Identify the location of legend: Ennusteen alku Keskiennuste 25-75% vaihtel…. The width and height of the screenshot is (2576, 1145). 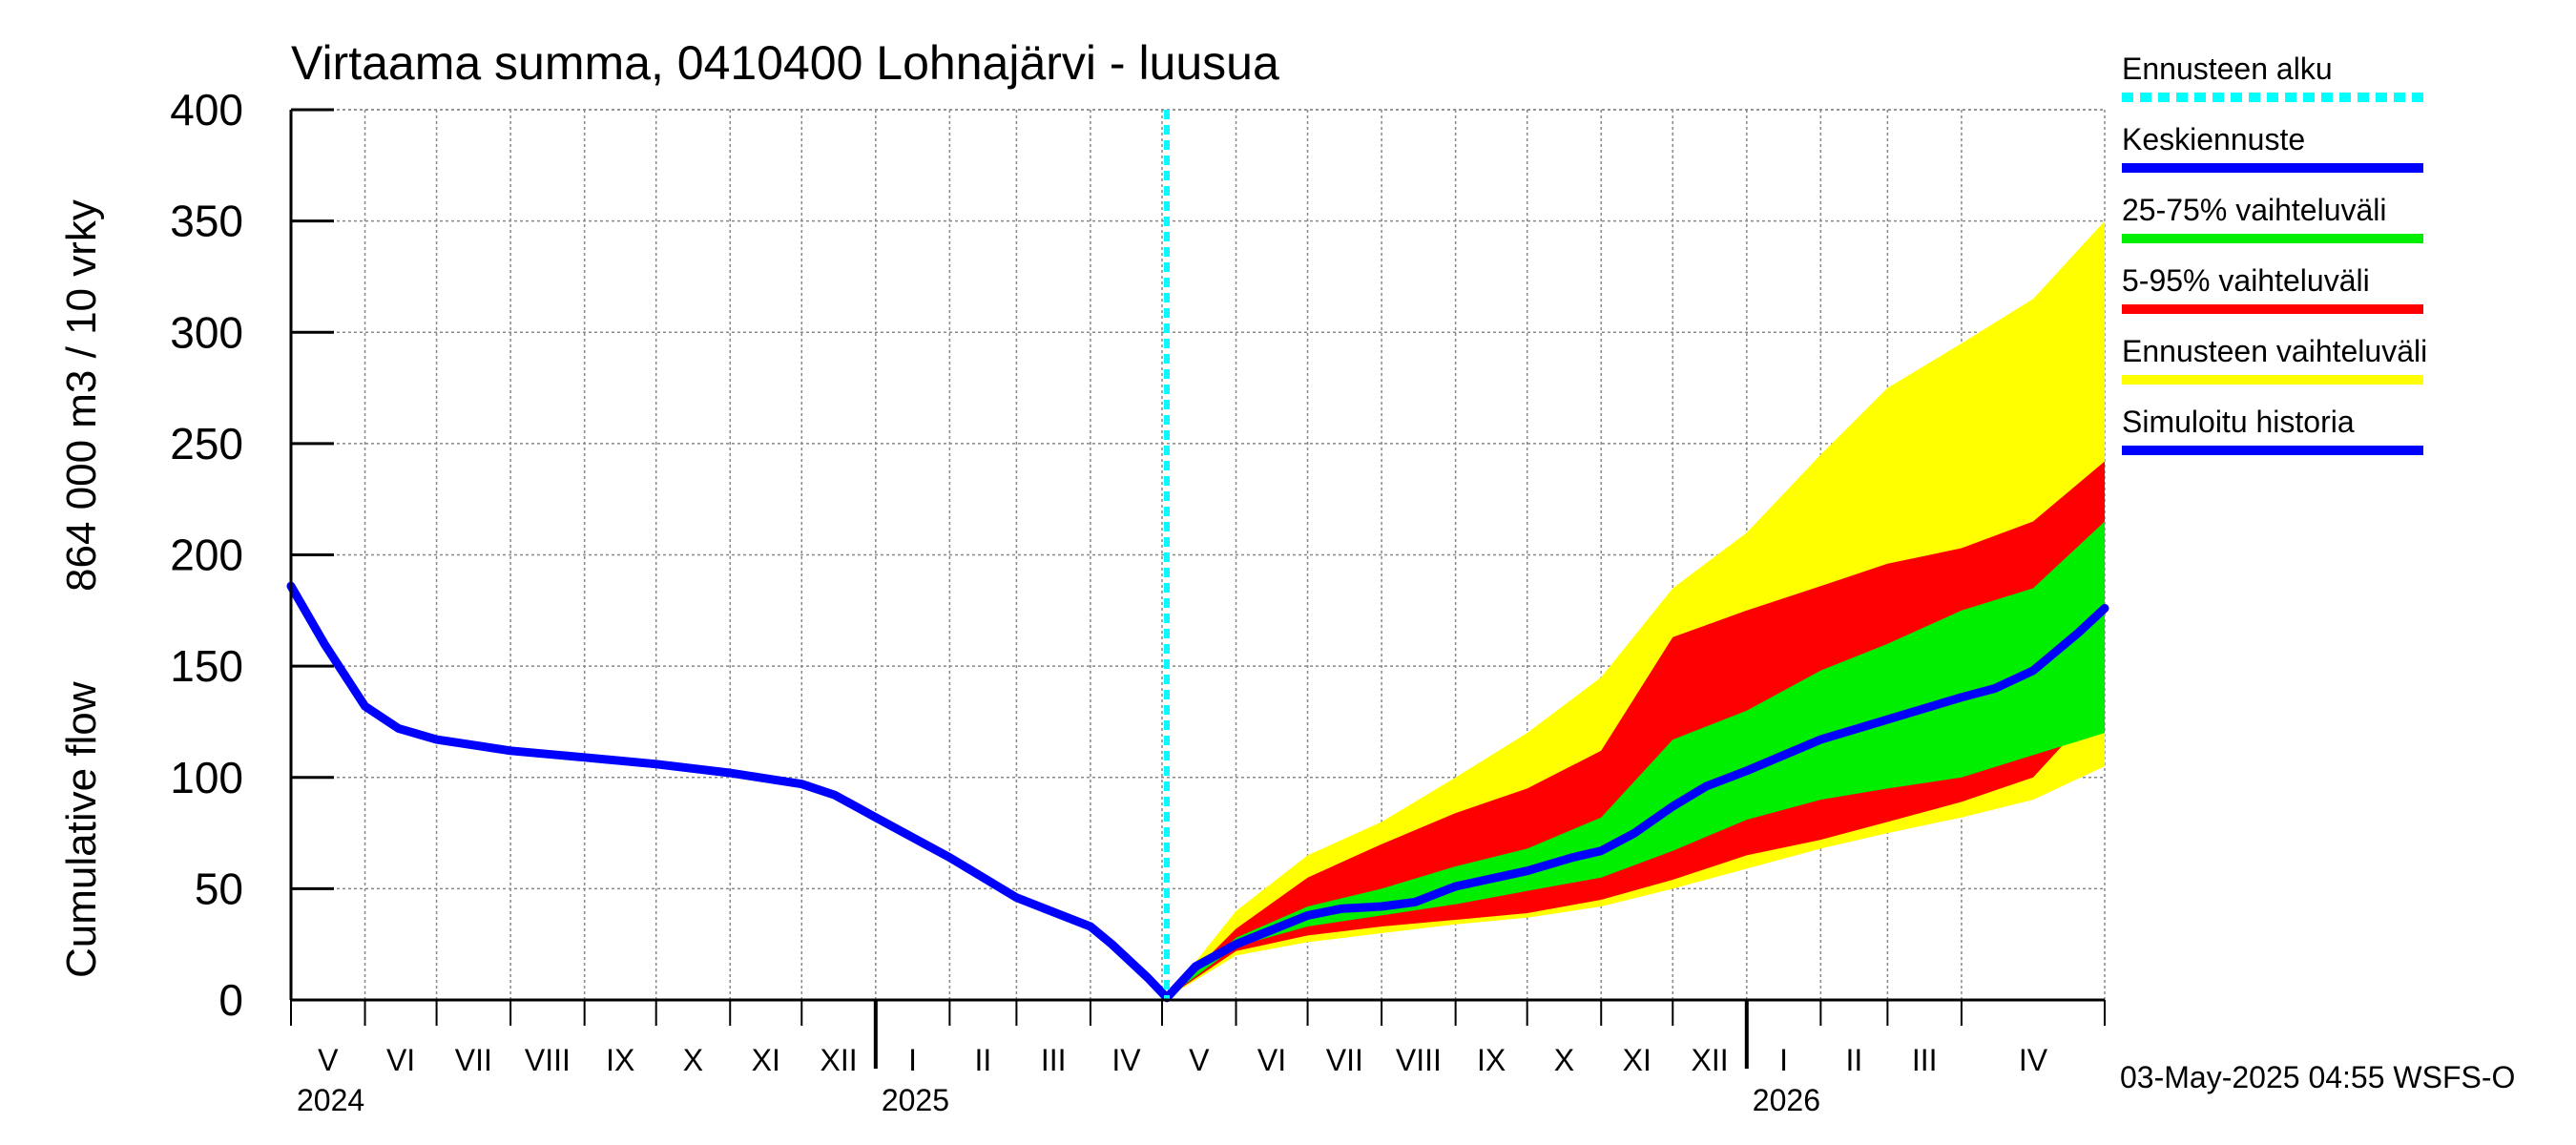
(2274, 254).